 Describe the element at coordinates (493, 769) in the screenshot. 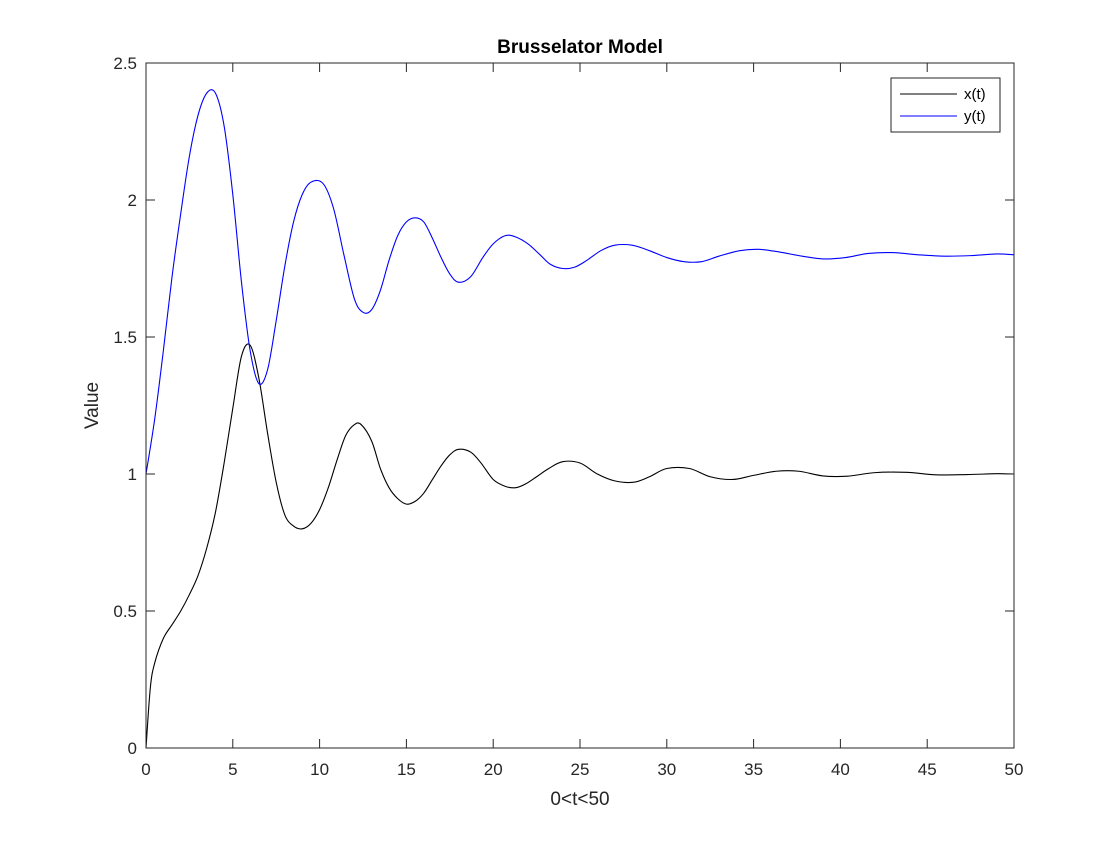

I see `x-tick-label: 20` at that location.